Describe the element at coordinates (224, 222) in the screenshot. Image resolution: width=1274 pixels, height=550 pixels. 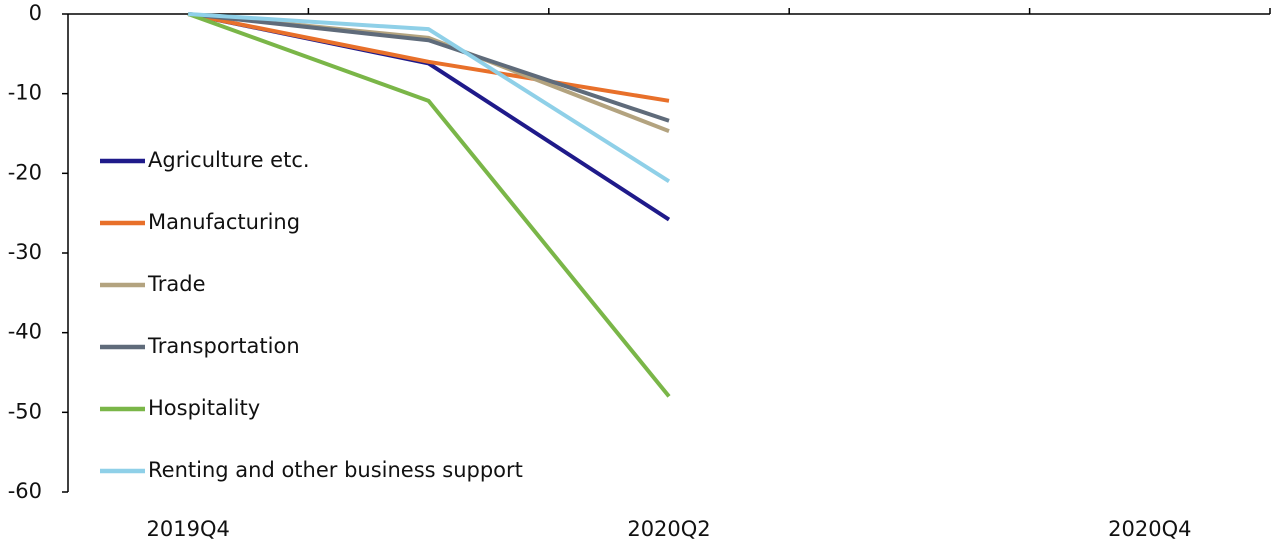
I see `legend-label: Manufacturing` at that location.